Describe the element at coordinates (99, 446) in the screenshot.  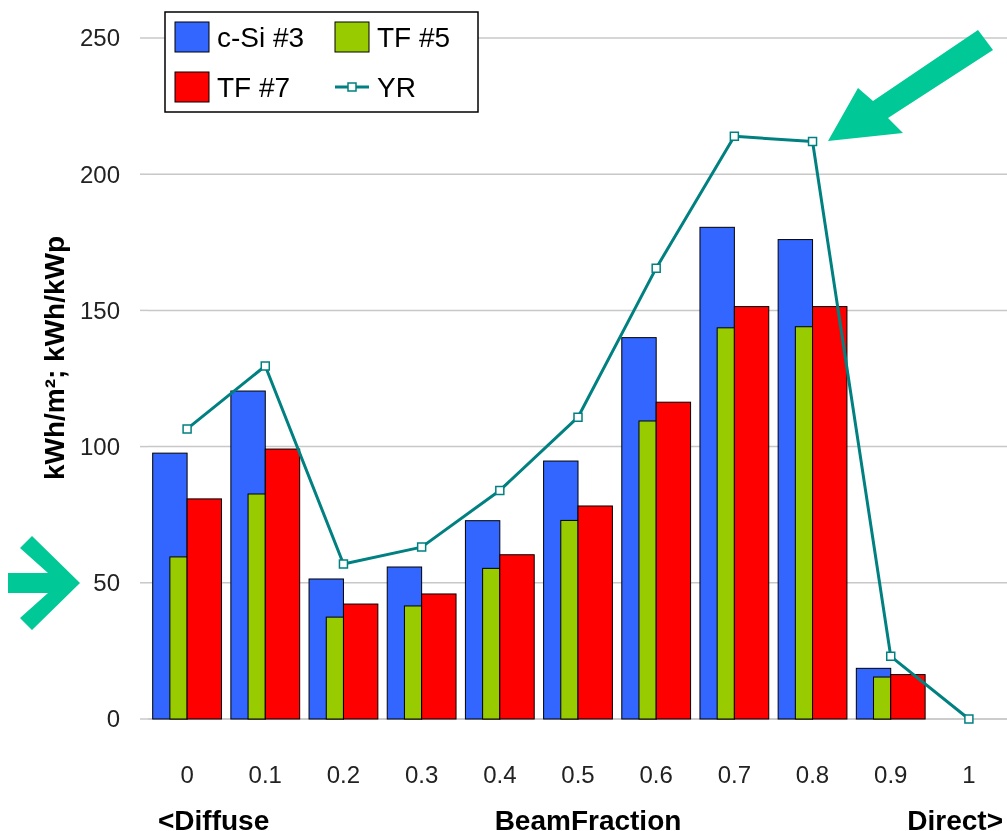
I see `y-tick-label: 100` at that location.